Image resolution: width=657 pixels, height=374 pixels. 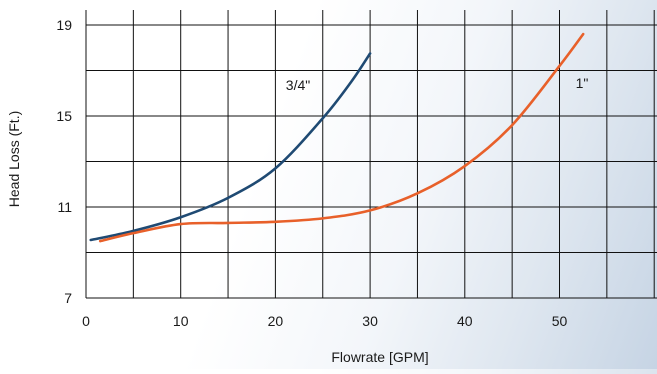 What do you see at coordinates (64, 207) in the screenshot?
I see `y-tick-label: 11` at bounding box center [64, 207].